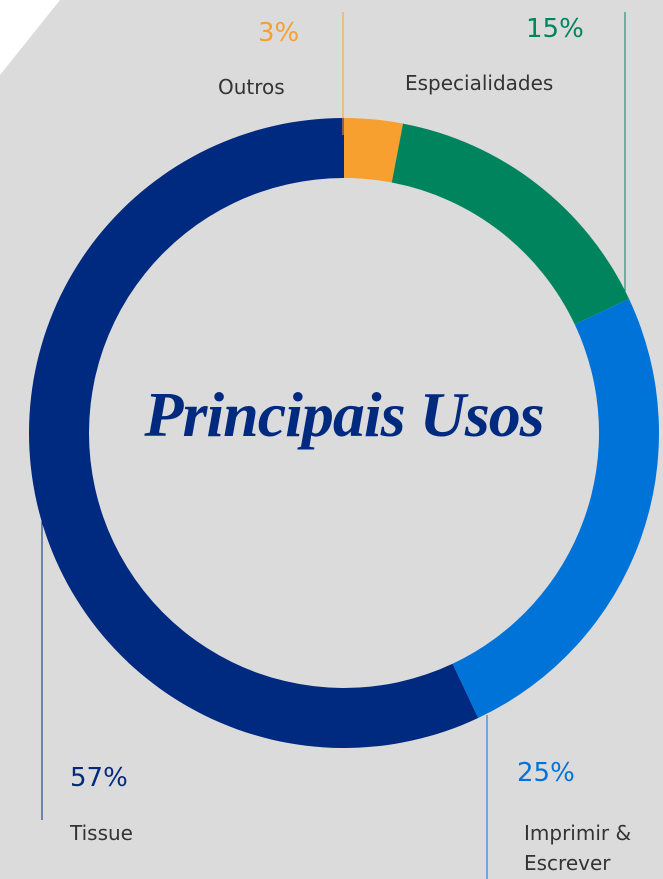 This screenshot has width=663, height=879. I want to click on category-label: Outros, so click(251, 87).